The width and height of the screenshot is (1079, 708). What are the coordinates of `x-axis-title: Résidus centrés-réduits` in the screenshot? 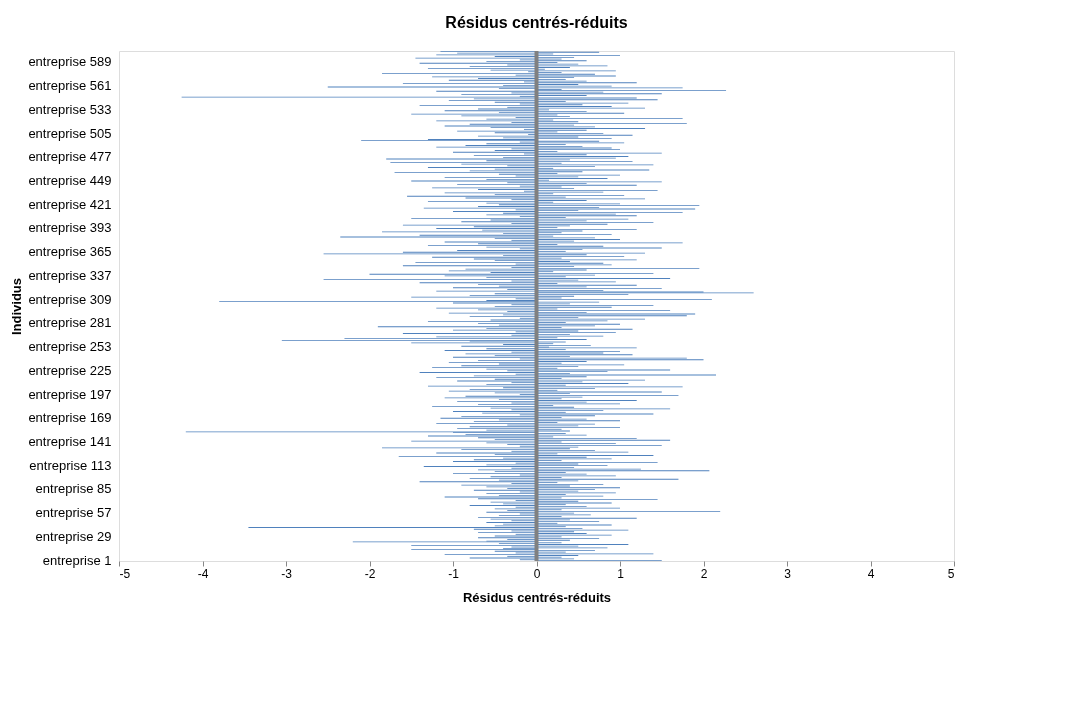 It's located at (537, 597).